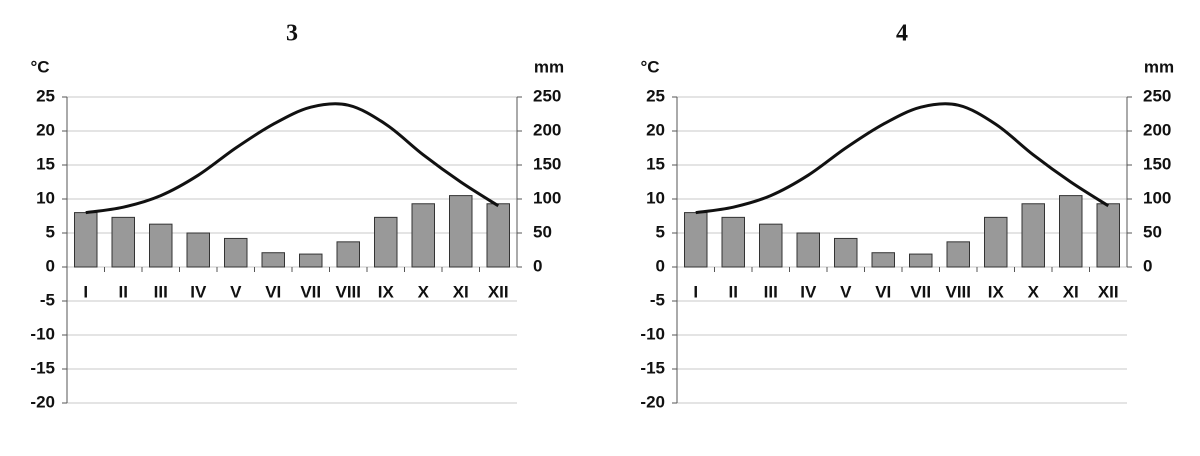 This screenshot has width=1200, height=456. I want to click on chart-title: 4, so click(902, 34).